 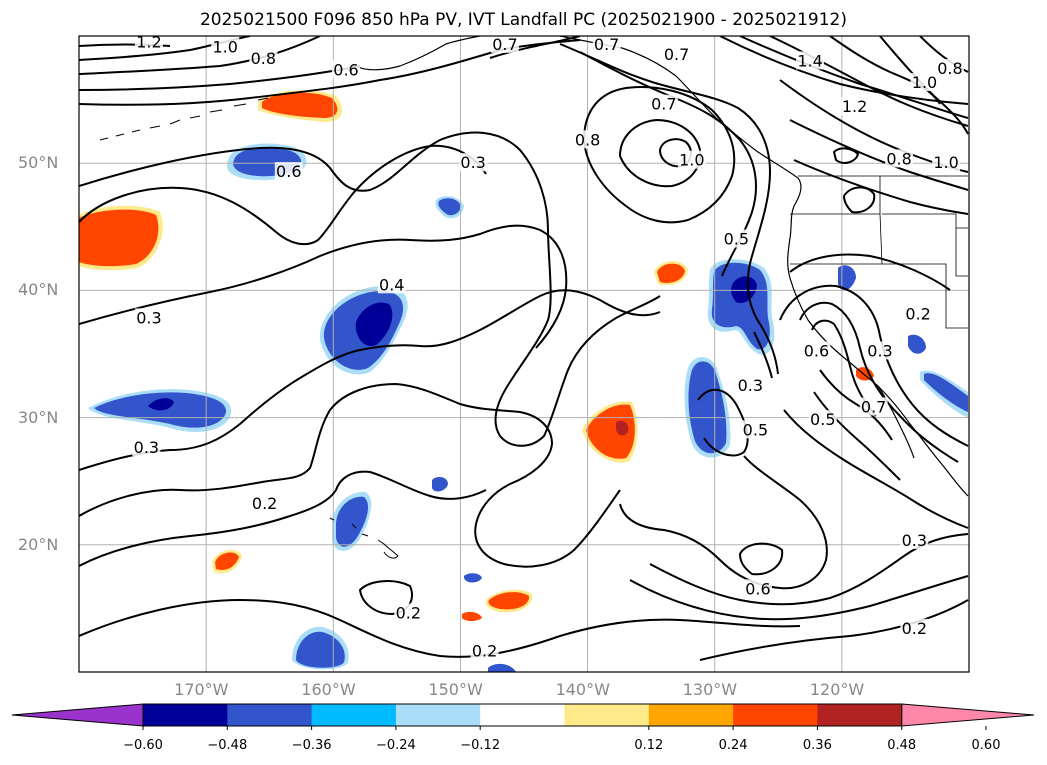 I want to click on colorbar-tick-label: 0.48, so click(x=902, y=745).